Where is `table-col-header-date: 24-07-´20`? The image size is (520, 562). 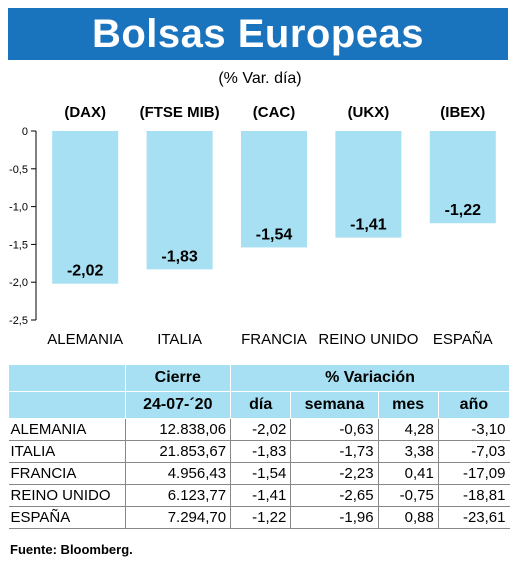
table-col-header-date: 24-07-´20 is located at coordinates (178, 405).